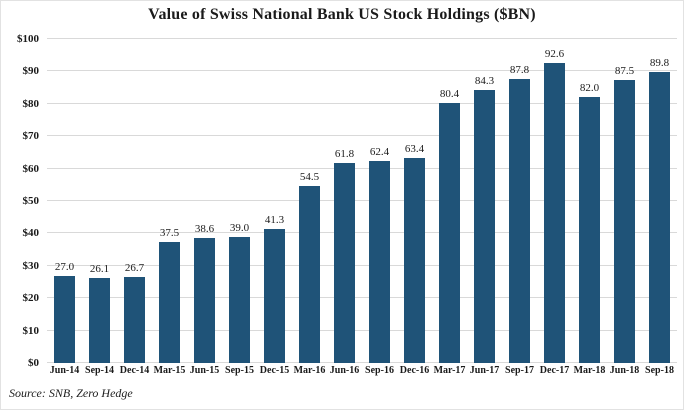 The image size is (684, 410). Describe the element at coordinates (169, 370) in the screenshot. I see `x-tick-label: Mar-15` at that location.